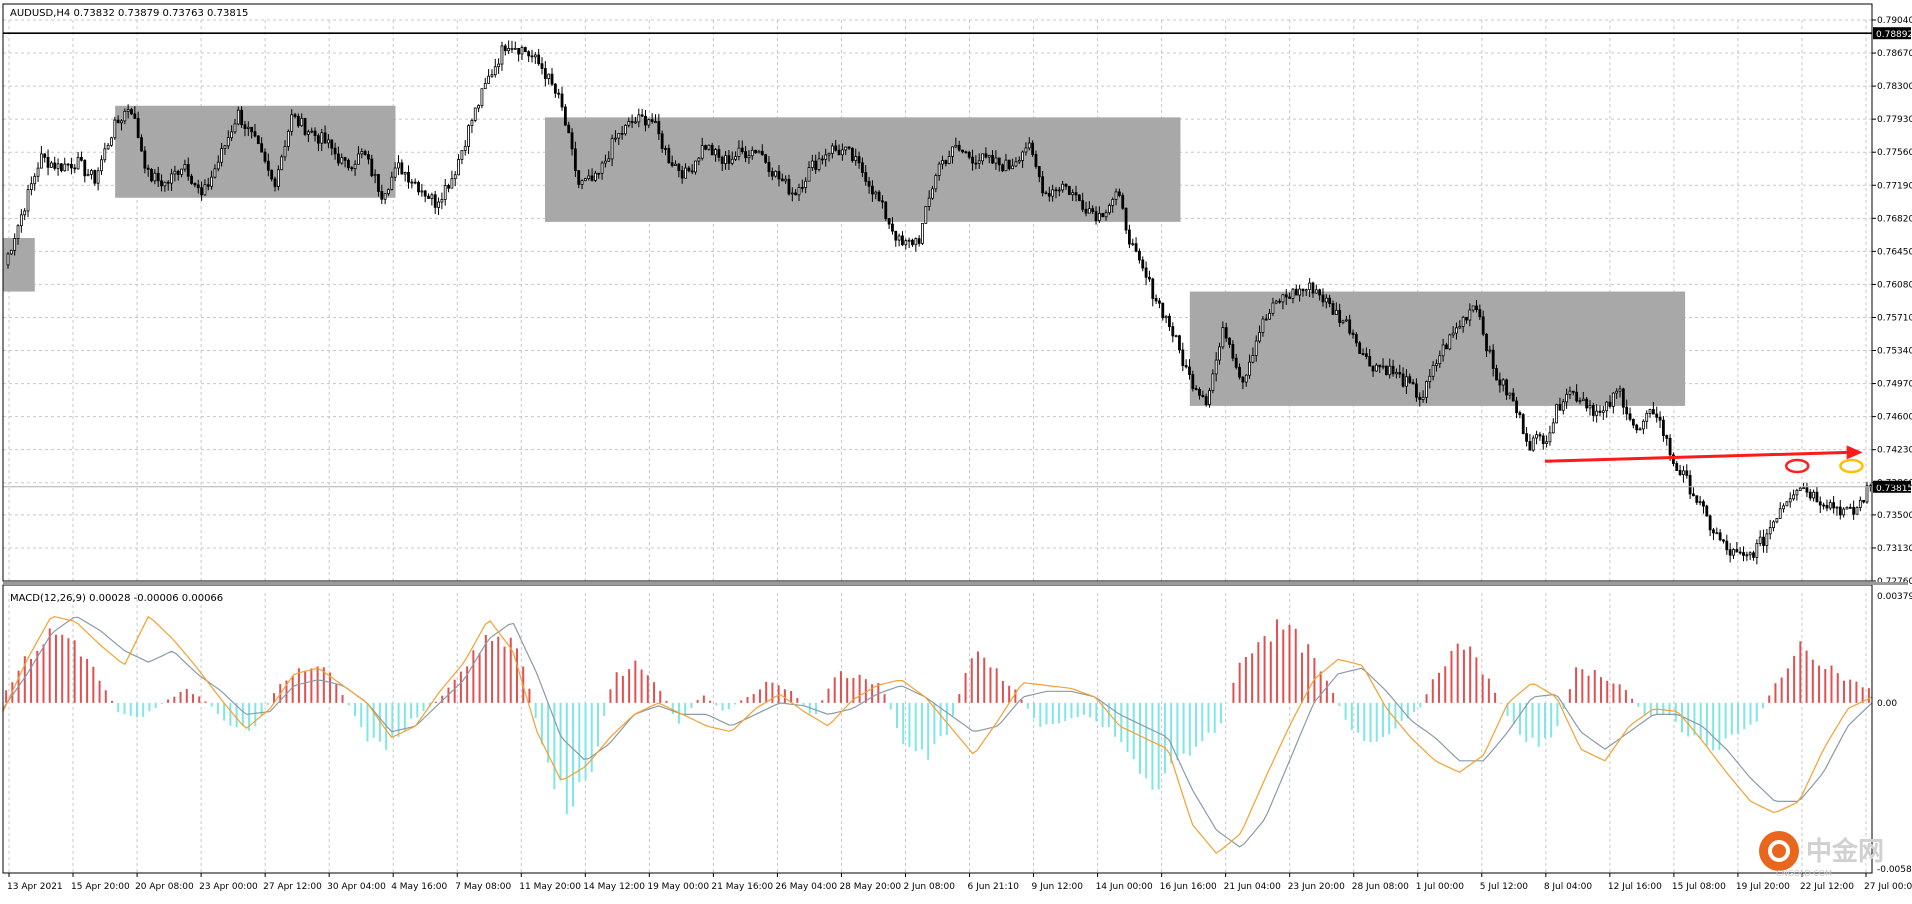 The width and height of the screenshot is (1912, 904). Describe the element at coordinates (1252, 887) in the screenshot. I see `x-tick-label: 21 Jun 04:00` at that location.